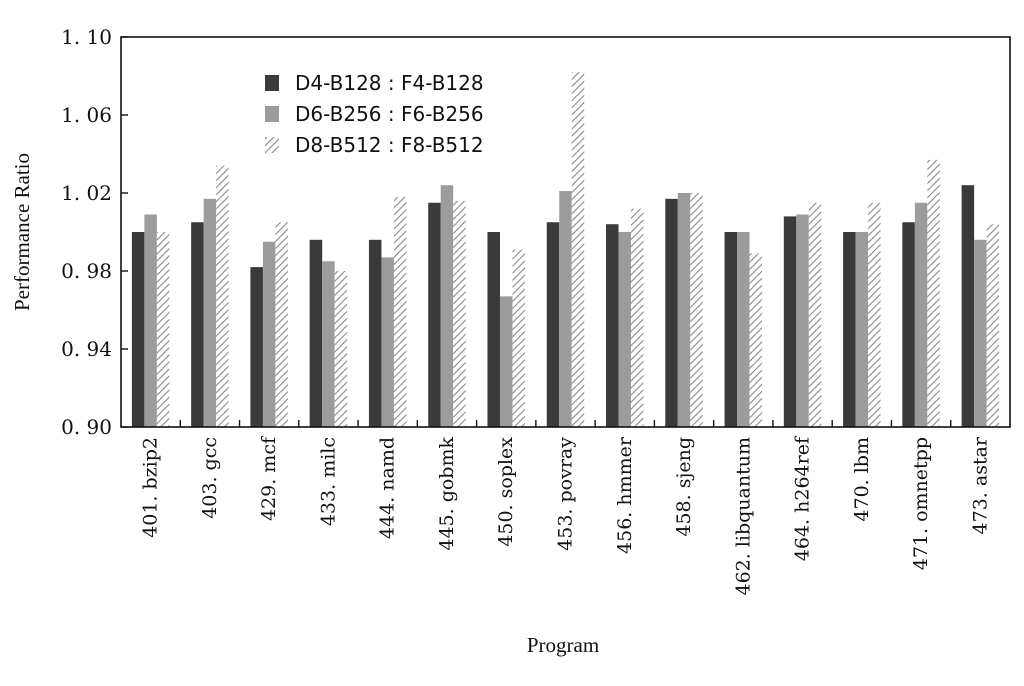 Image resolution: width=1024 pixels, height=686 pixels. Describe the element at coordinates (269, 478) in the screenshot. I see `x-category-label: 429. mcf` at that location.